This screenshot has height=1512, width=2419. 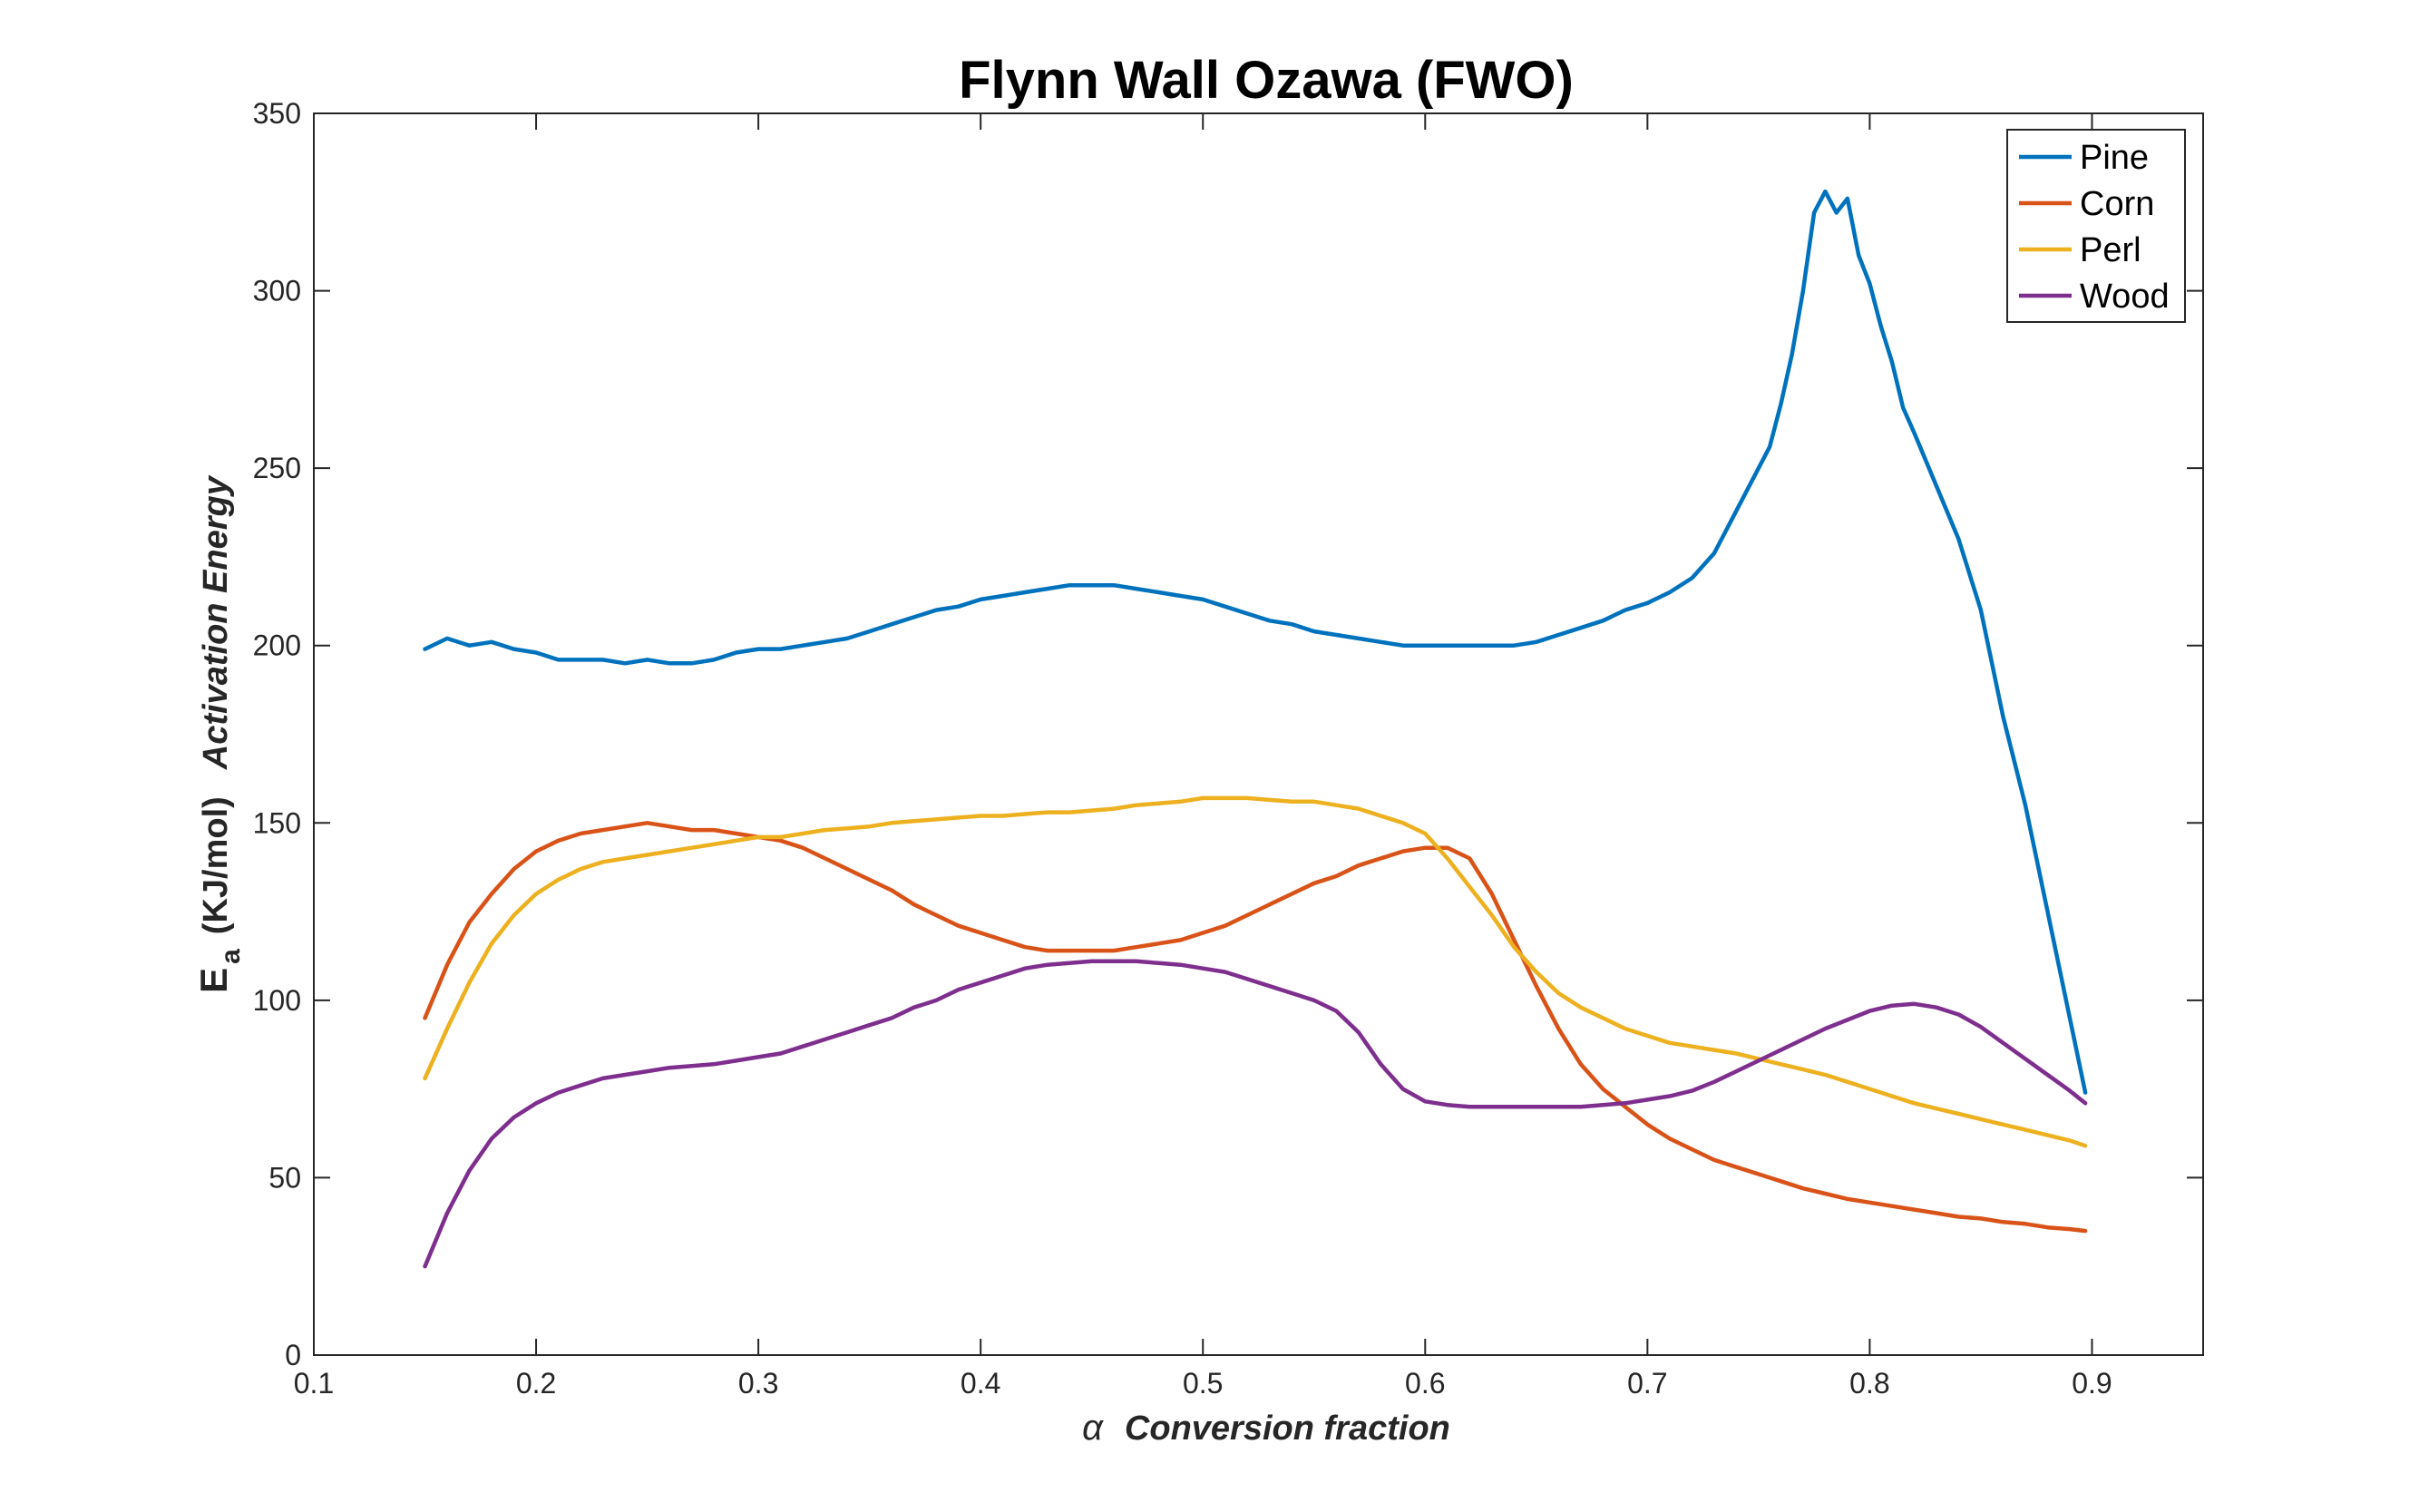 What do you see at coordinates (2111, 250) in the screenshot?
I see `legend-label-perl: Perl` at bounding box center [2111, 250].